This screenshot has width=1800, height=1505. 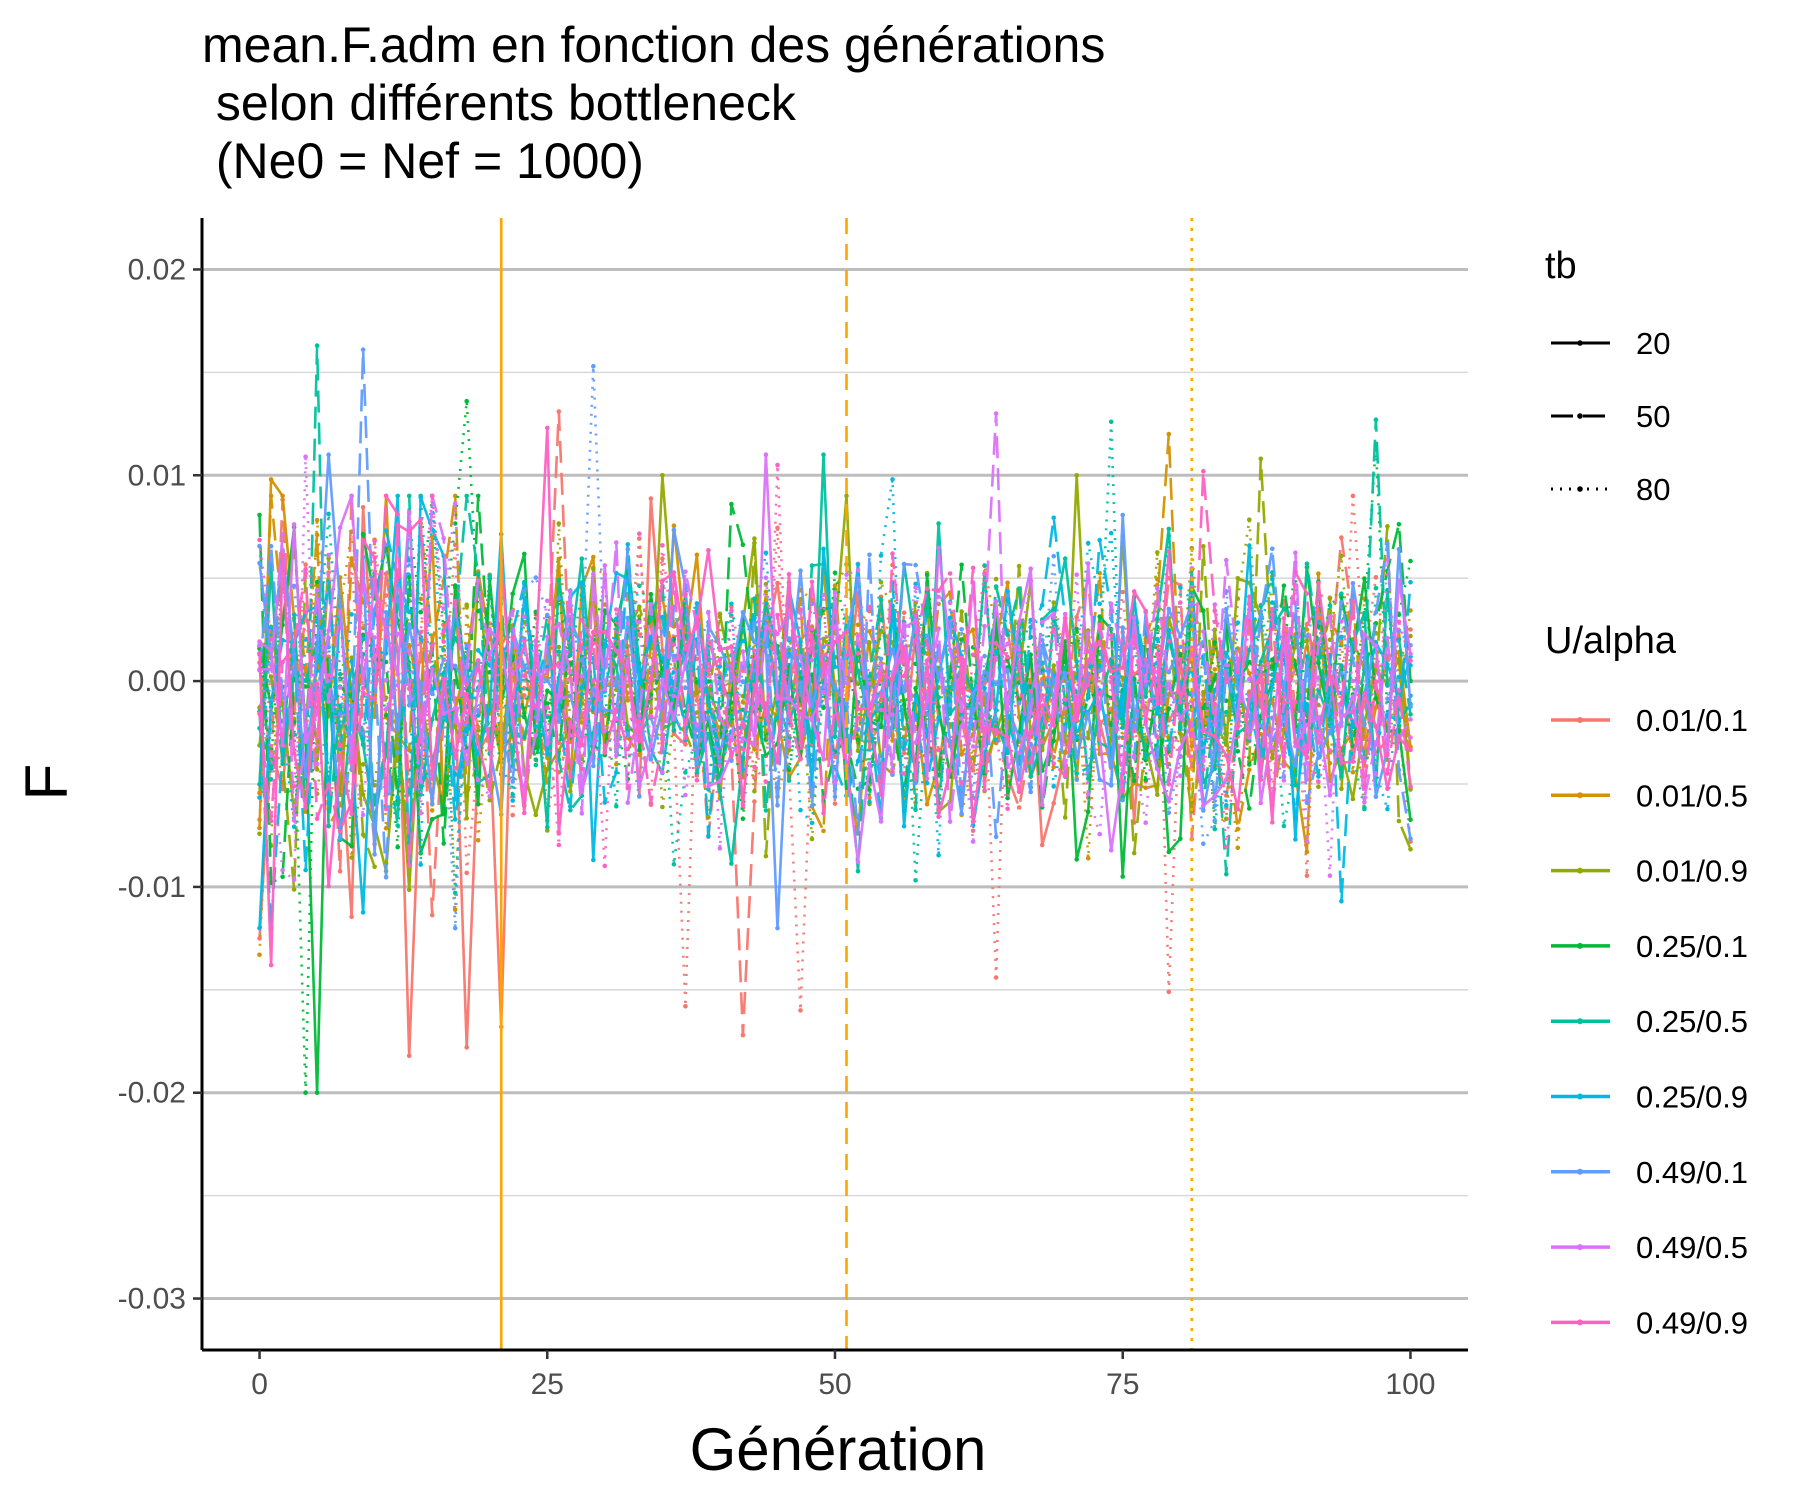 I want to click on legend-key-point, so click(x=1580, y=720).